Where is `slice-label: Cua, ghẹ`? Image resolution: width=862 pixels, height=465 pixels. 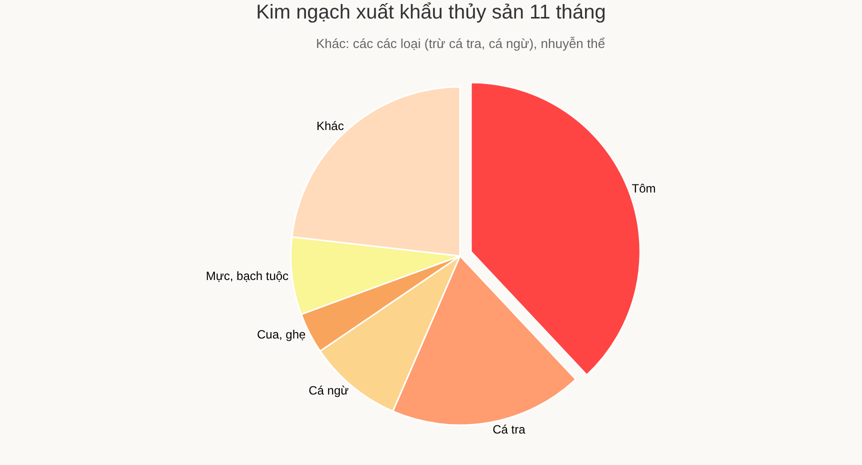
slice-label: Cua, ghẹ is located at coordinates (281, 335).